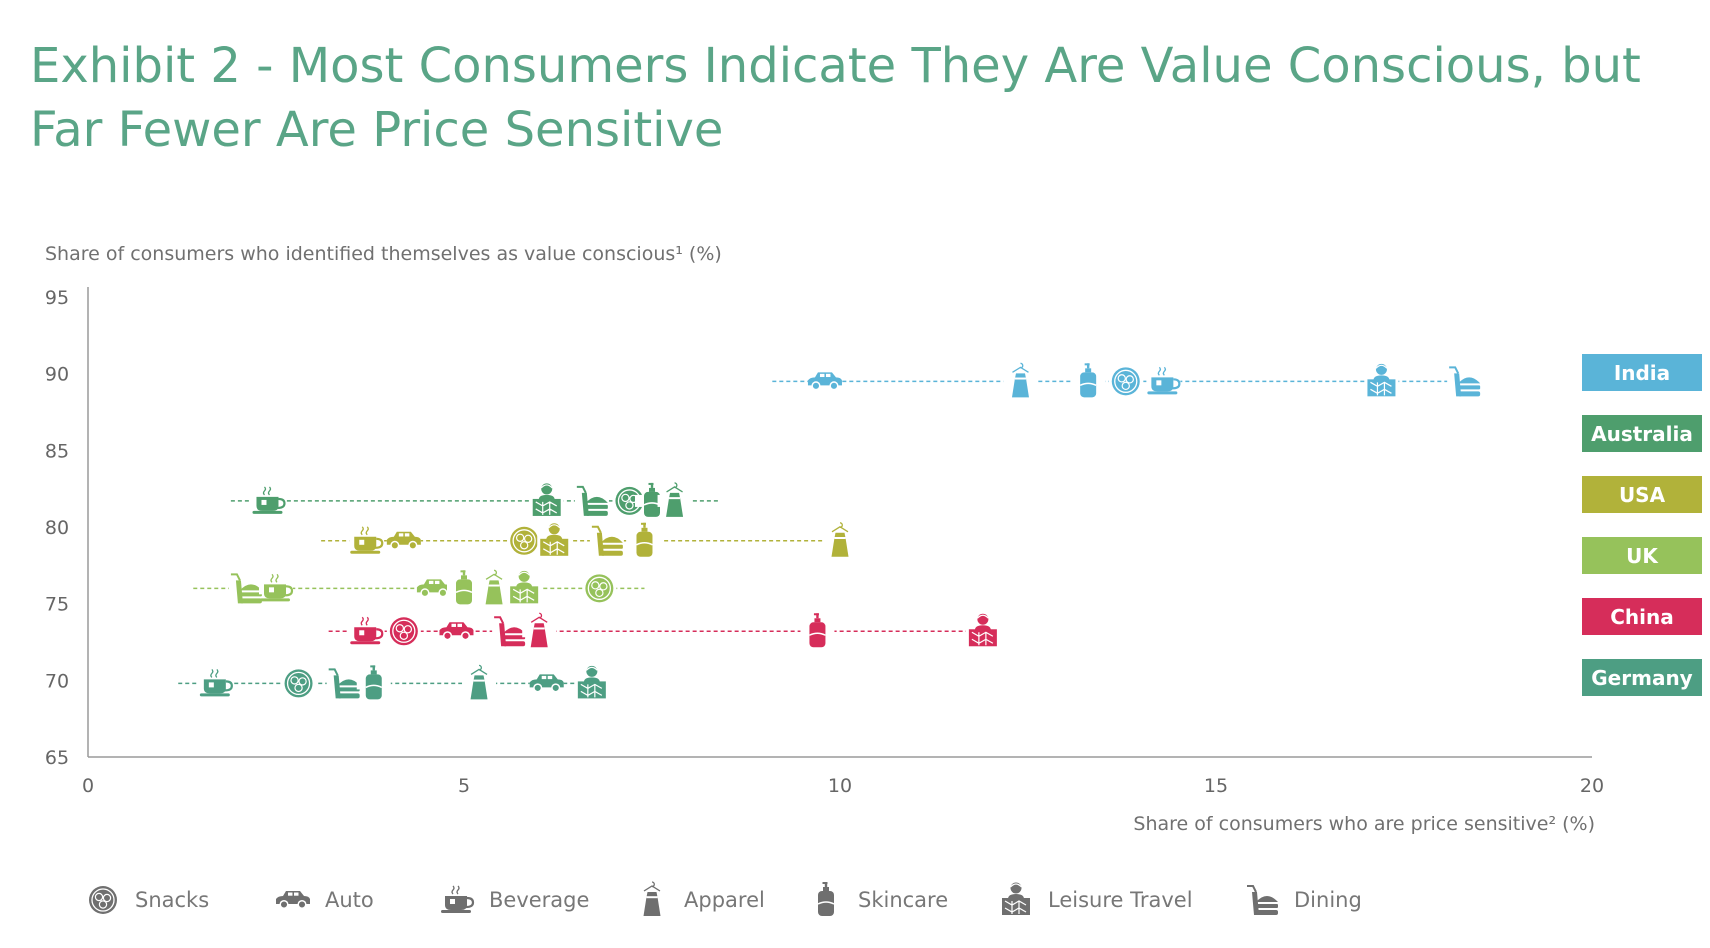 Image resolution: width=1710 pixels, height=948 pixels. What do you see at coordinates (373, 682) in the screenshot?
I see `point-germany-skincare` at bounding box center [373, 682].